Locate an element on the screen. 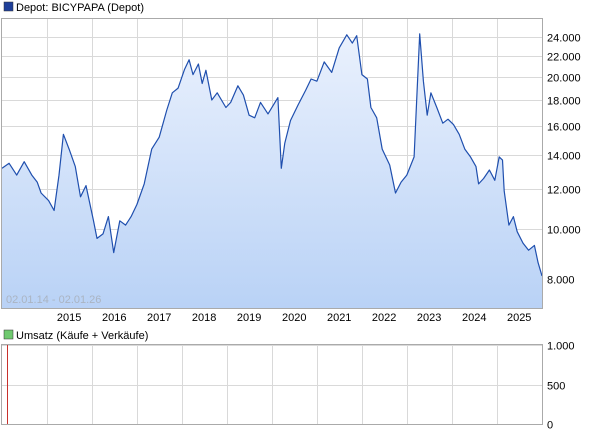  volume-y-tick-label: 0 is located at coordinates (550, 426).